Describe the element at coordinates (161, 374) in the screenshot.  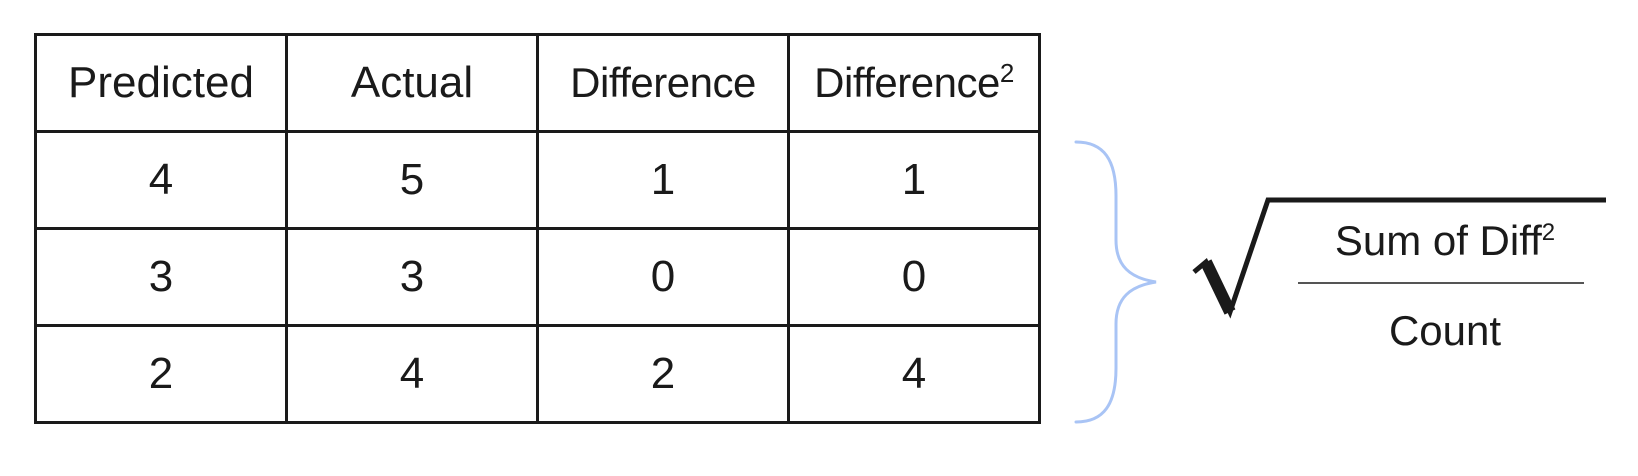
I see `cell-predicted: 2` at that location.